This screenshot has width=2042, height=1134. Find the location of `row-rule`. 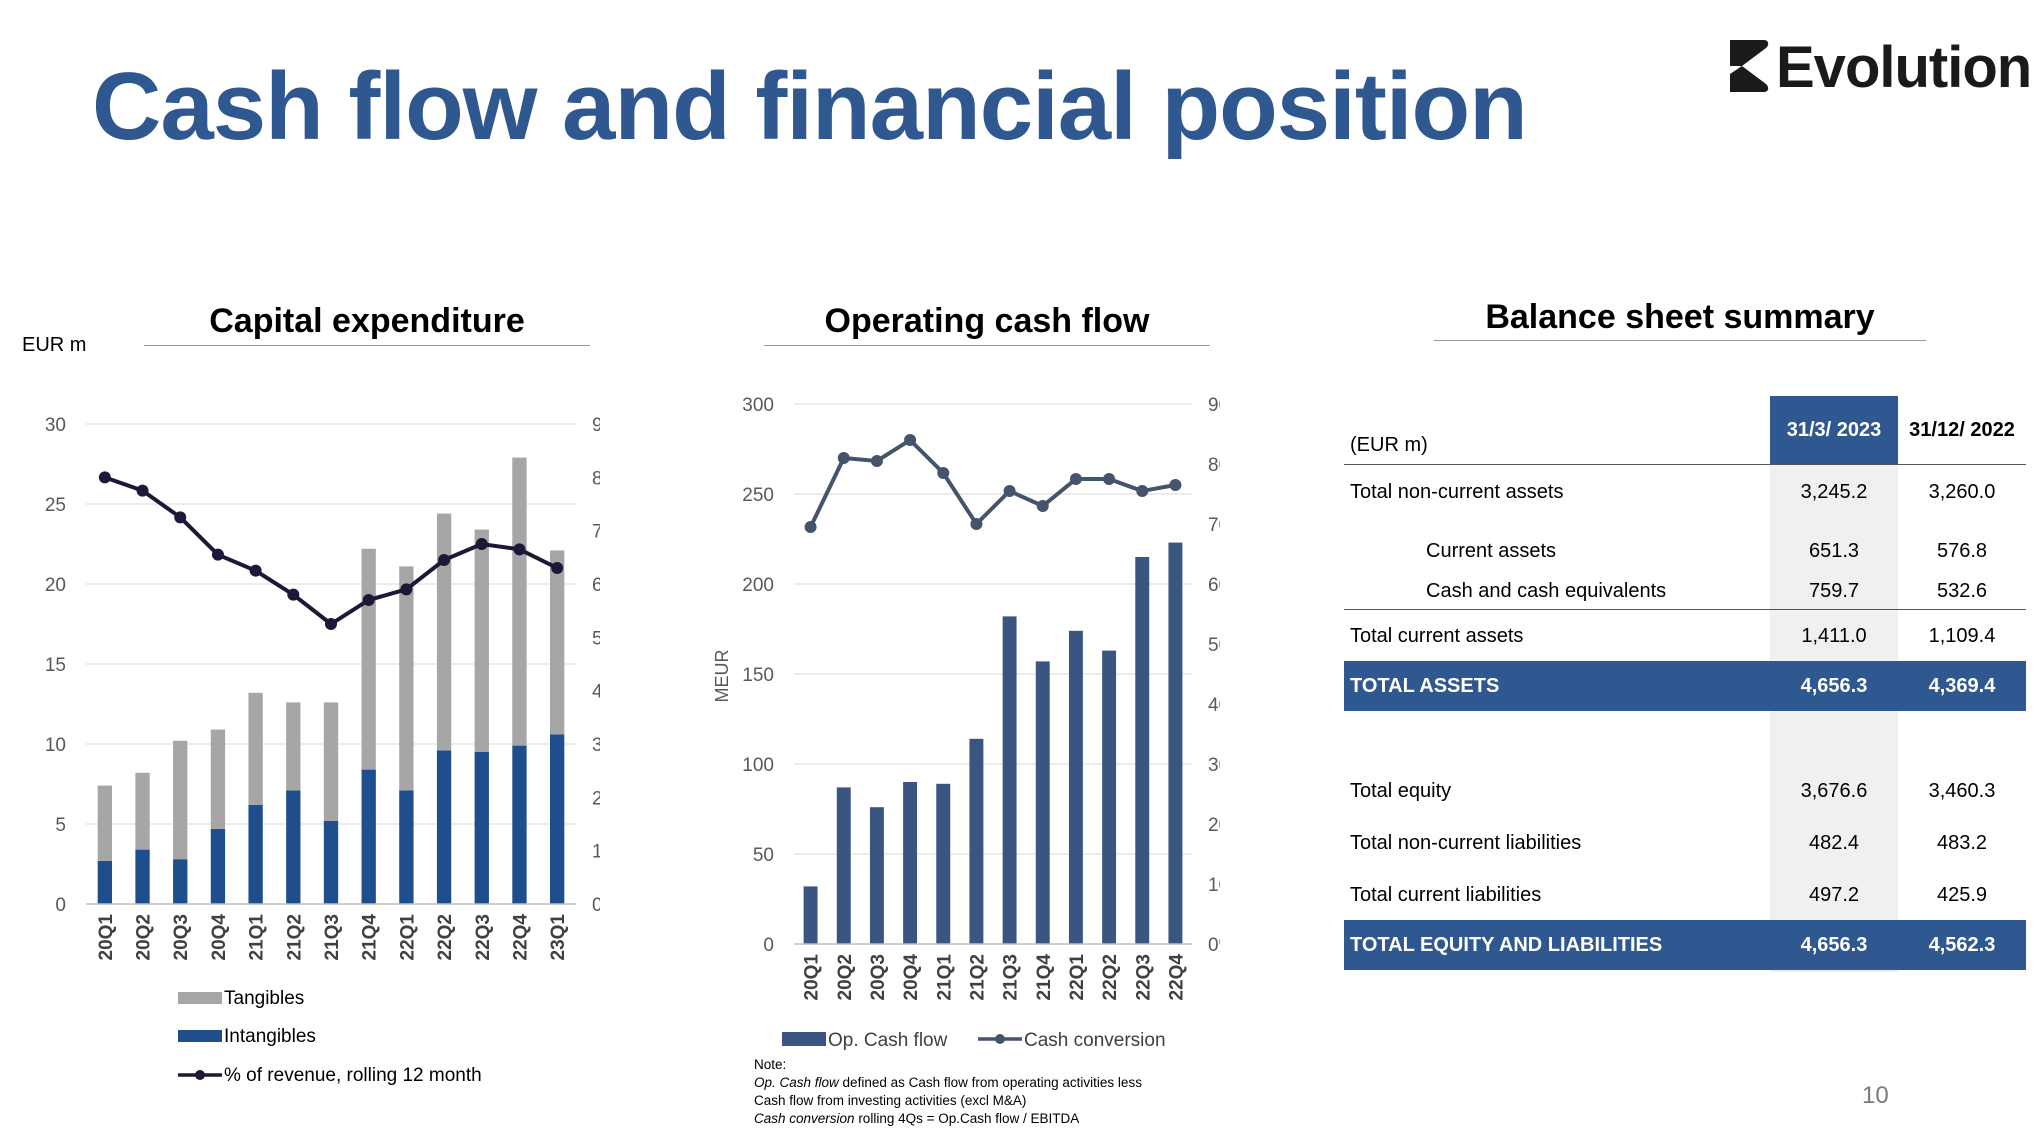

row-rule is located at coordinates (1685, 609).